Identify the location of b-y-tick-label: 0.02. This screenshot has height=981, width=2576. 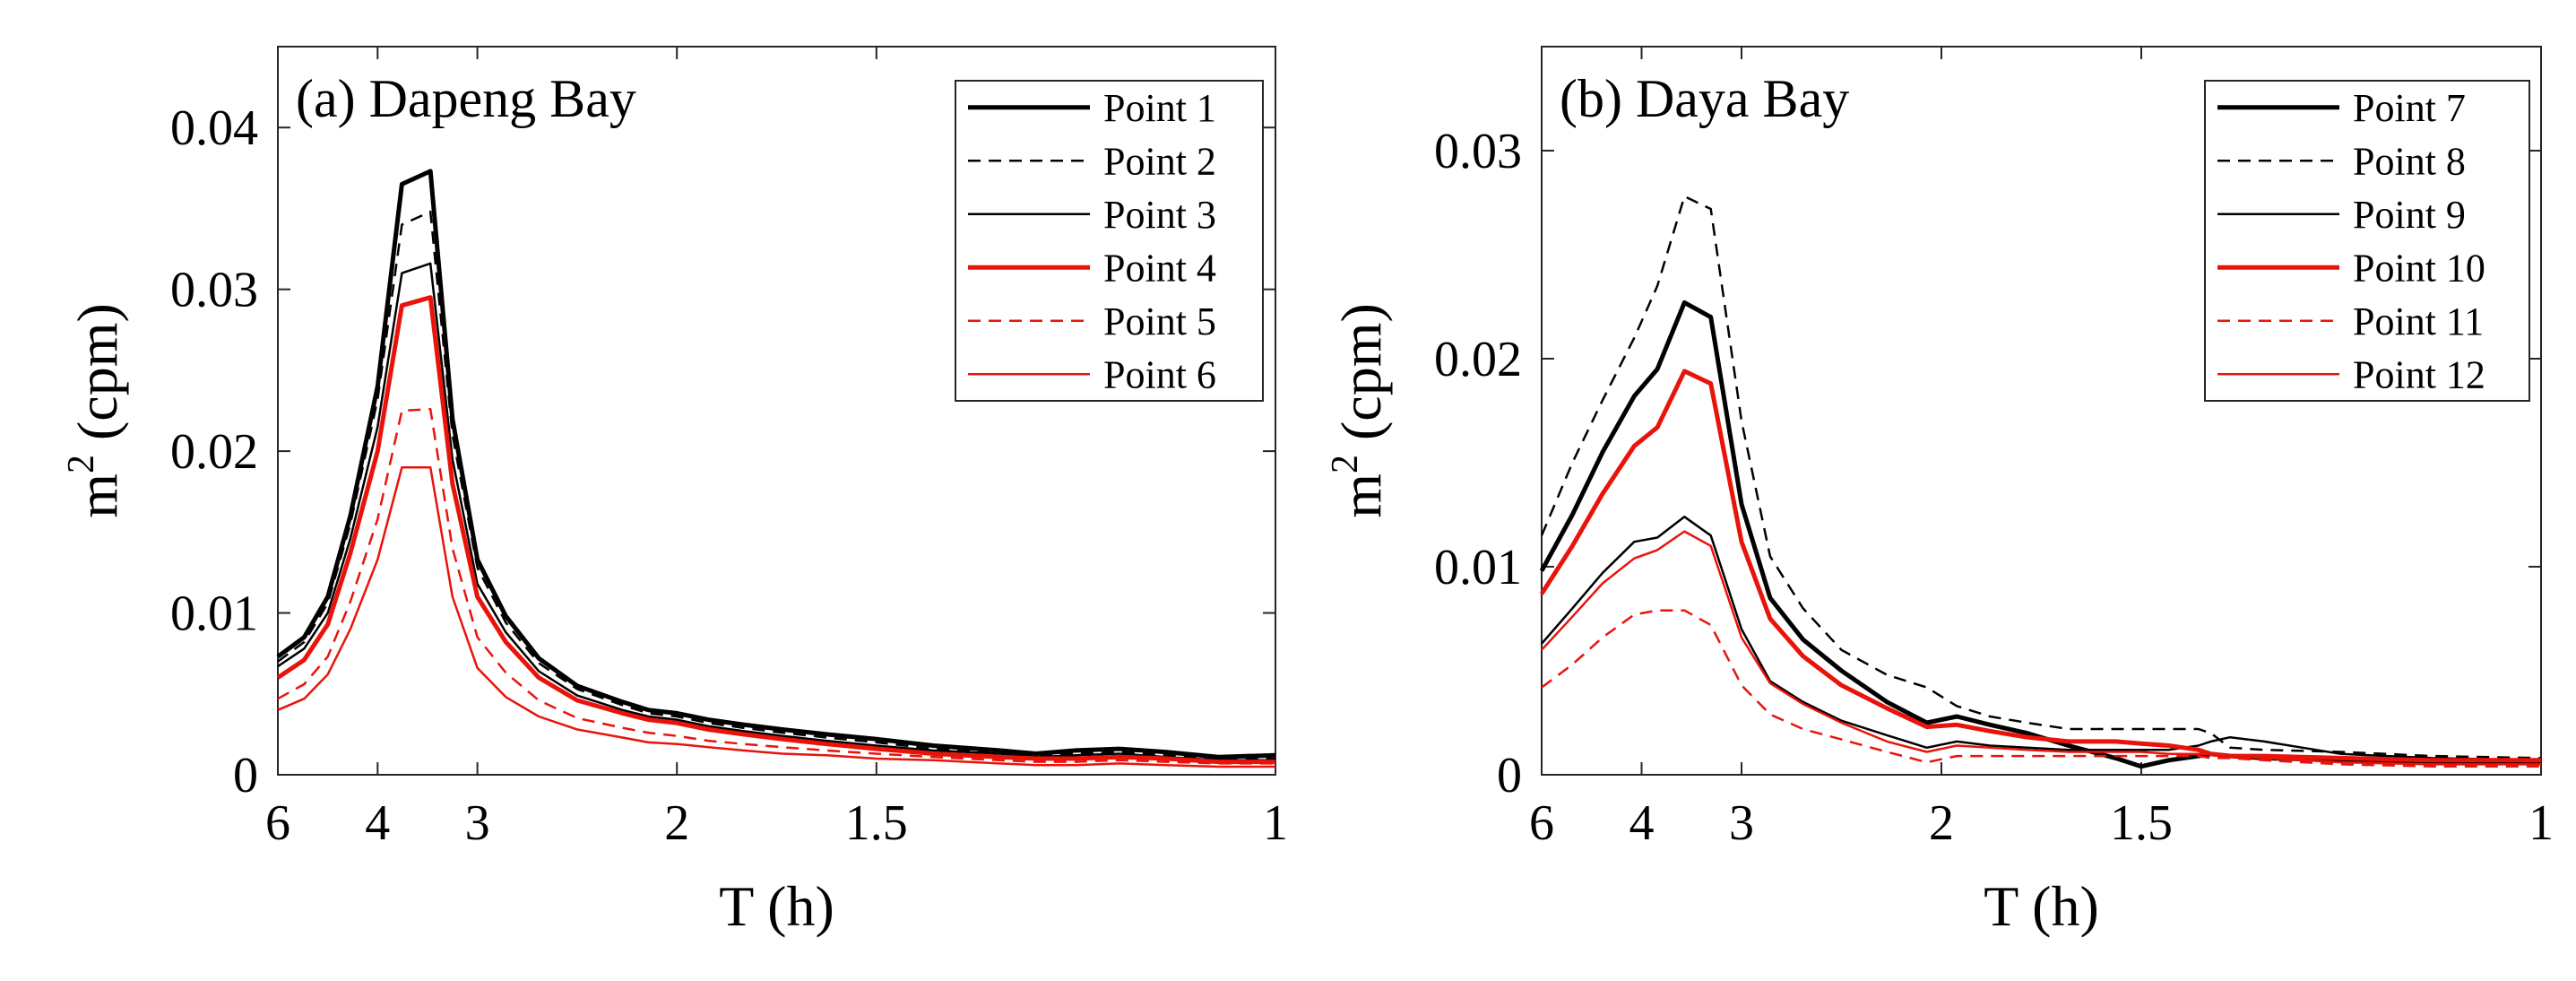
(1478, 359).